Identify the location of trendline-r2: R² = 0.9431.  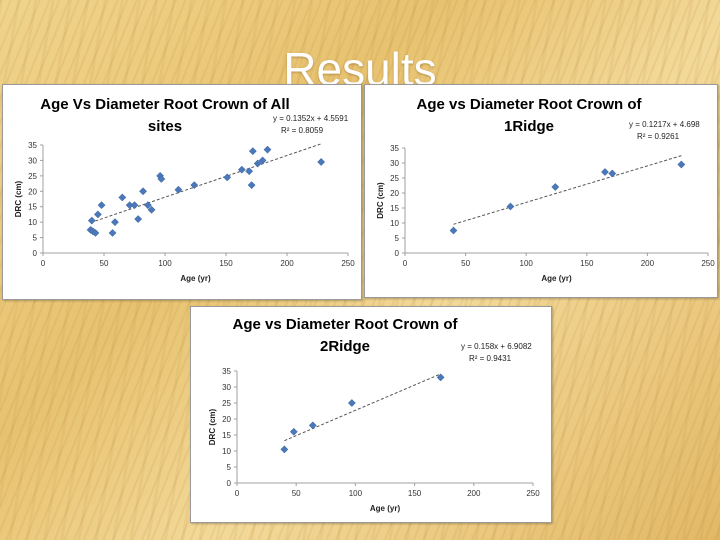
(490, 358).